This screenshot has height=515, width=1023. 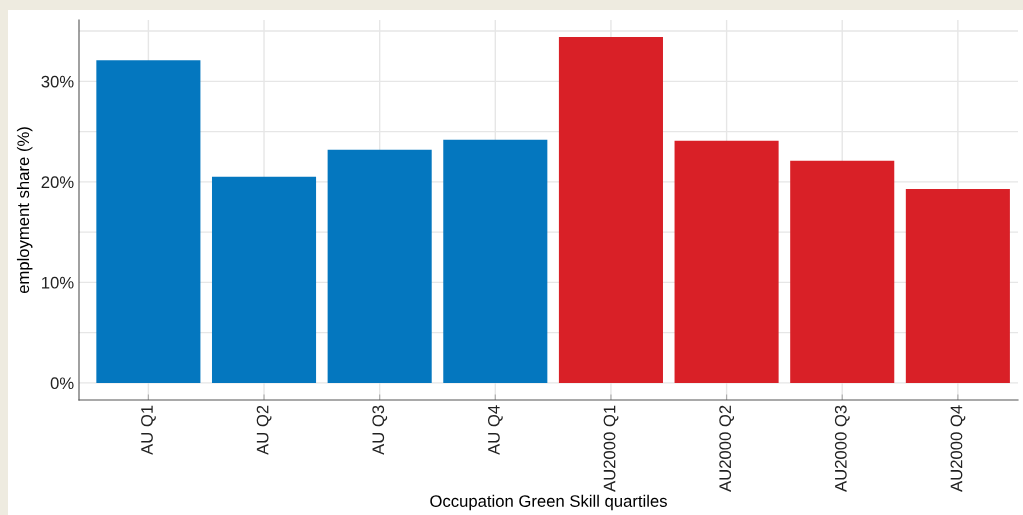 I want to click on x-axis-title: Occupation Green Skill quartiles, so click(x=548, y=502).